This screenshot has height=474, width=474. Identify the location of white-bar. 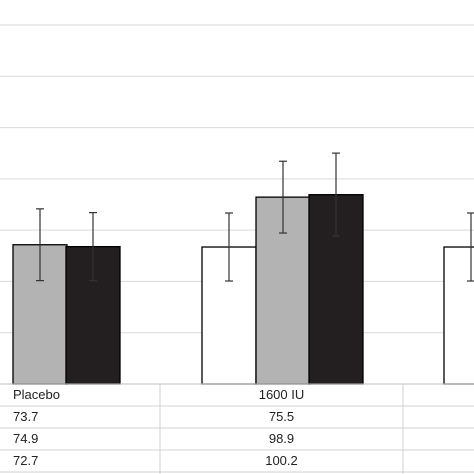
(458, 315).